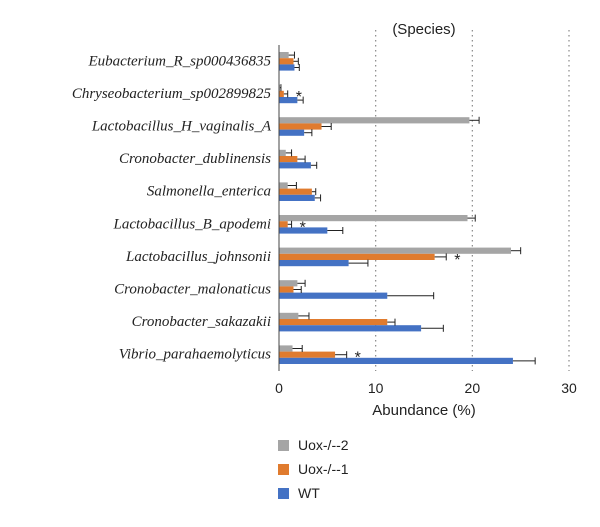 Image resolution: width=600 pixels, height=527 pixels. Describe the element at coordinates (426, 388) in the screenshot. I see `x-tick-labels: 0 10 20 30` at that location.